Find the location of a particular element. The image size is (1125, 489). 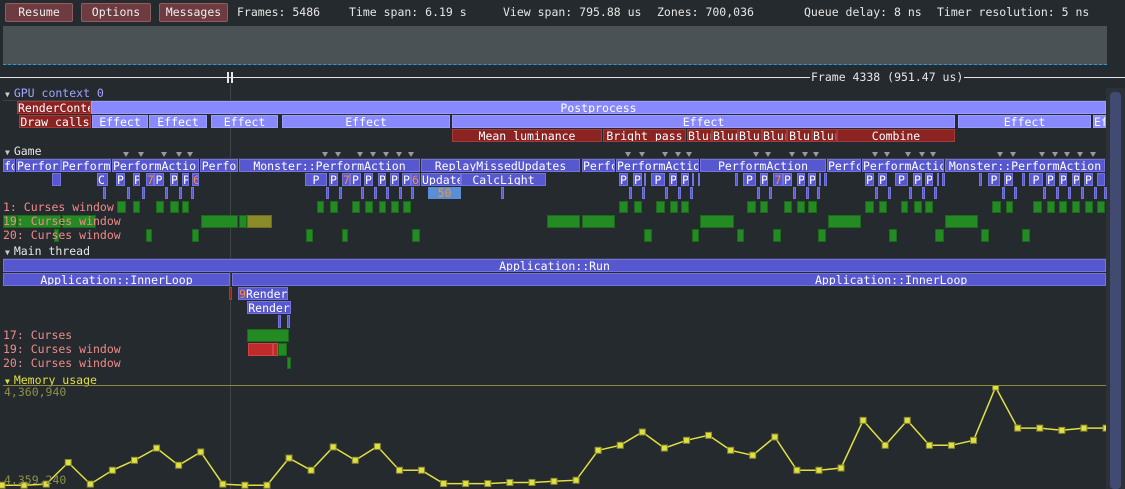

cpu-zone-render: Render is located at coordinates (269, 307).